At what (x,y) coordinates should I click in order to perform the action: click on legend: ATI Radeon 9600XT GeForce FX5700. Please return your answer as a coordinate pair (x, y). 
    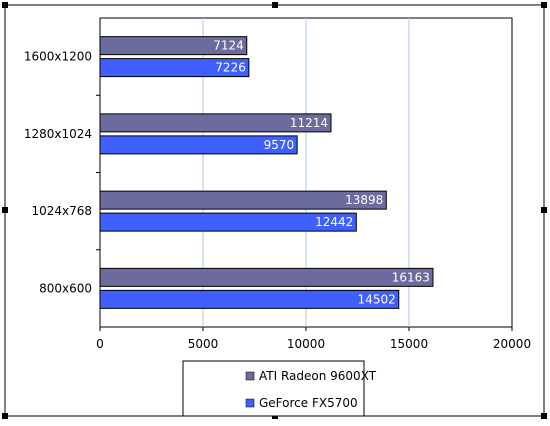
    Looking at the image, I should click on (279, 388).